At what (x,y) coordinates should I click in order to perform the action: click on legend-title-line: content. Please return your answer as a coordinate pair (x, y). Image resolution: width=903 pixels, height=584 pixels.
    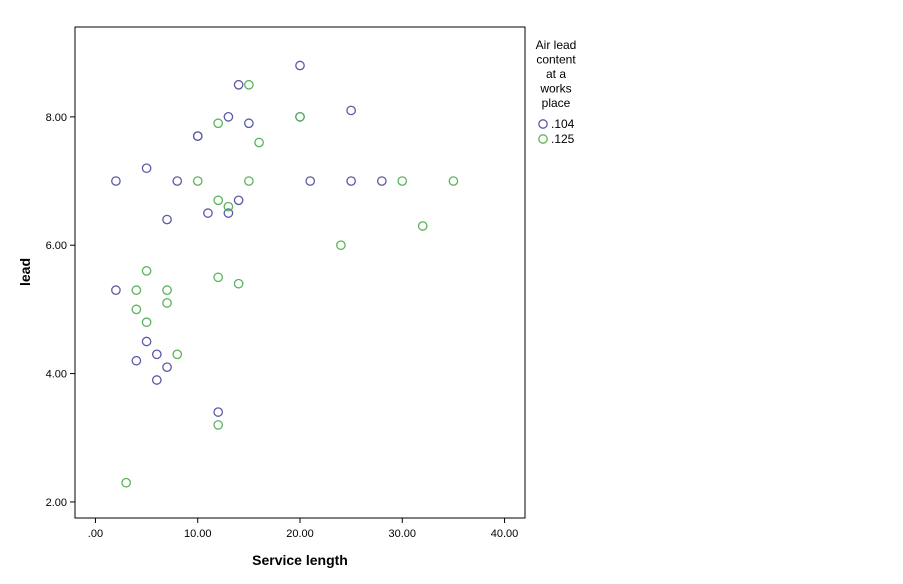
    Looking at the image, I should click on (556, 60).